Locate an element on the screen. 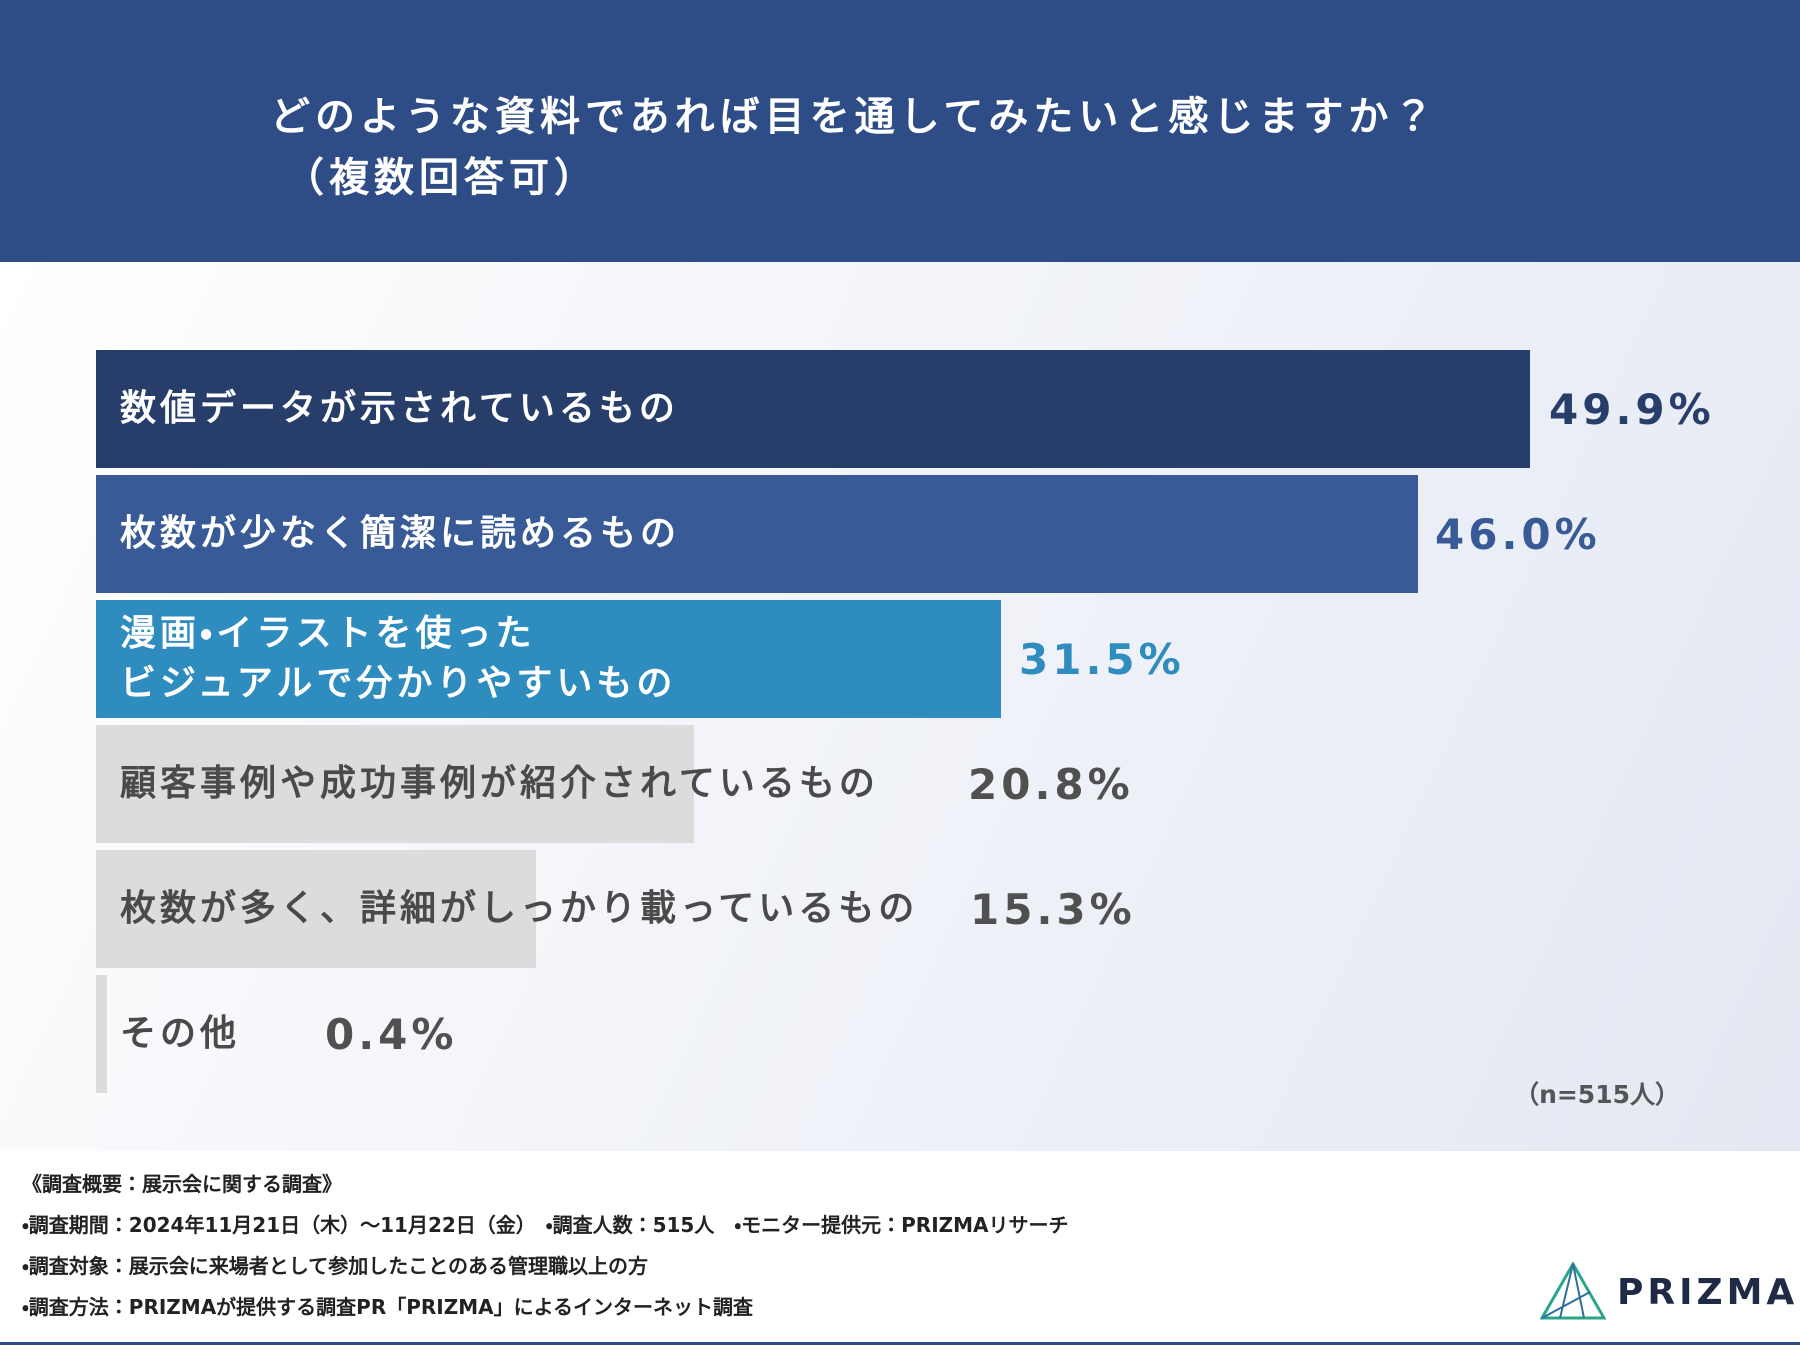 The height and width of the screenshot is (1350, 1800). category-label: 漫画・イラストを使った ビジュアルで分かりやすいもの is located at coordinates (398, 658).